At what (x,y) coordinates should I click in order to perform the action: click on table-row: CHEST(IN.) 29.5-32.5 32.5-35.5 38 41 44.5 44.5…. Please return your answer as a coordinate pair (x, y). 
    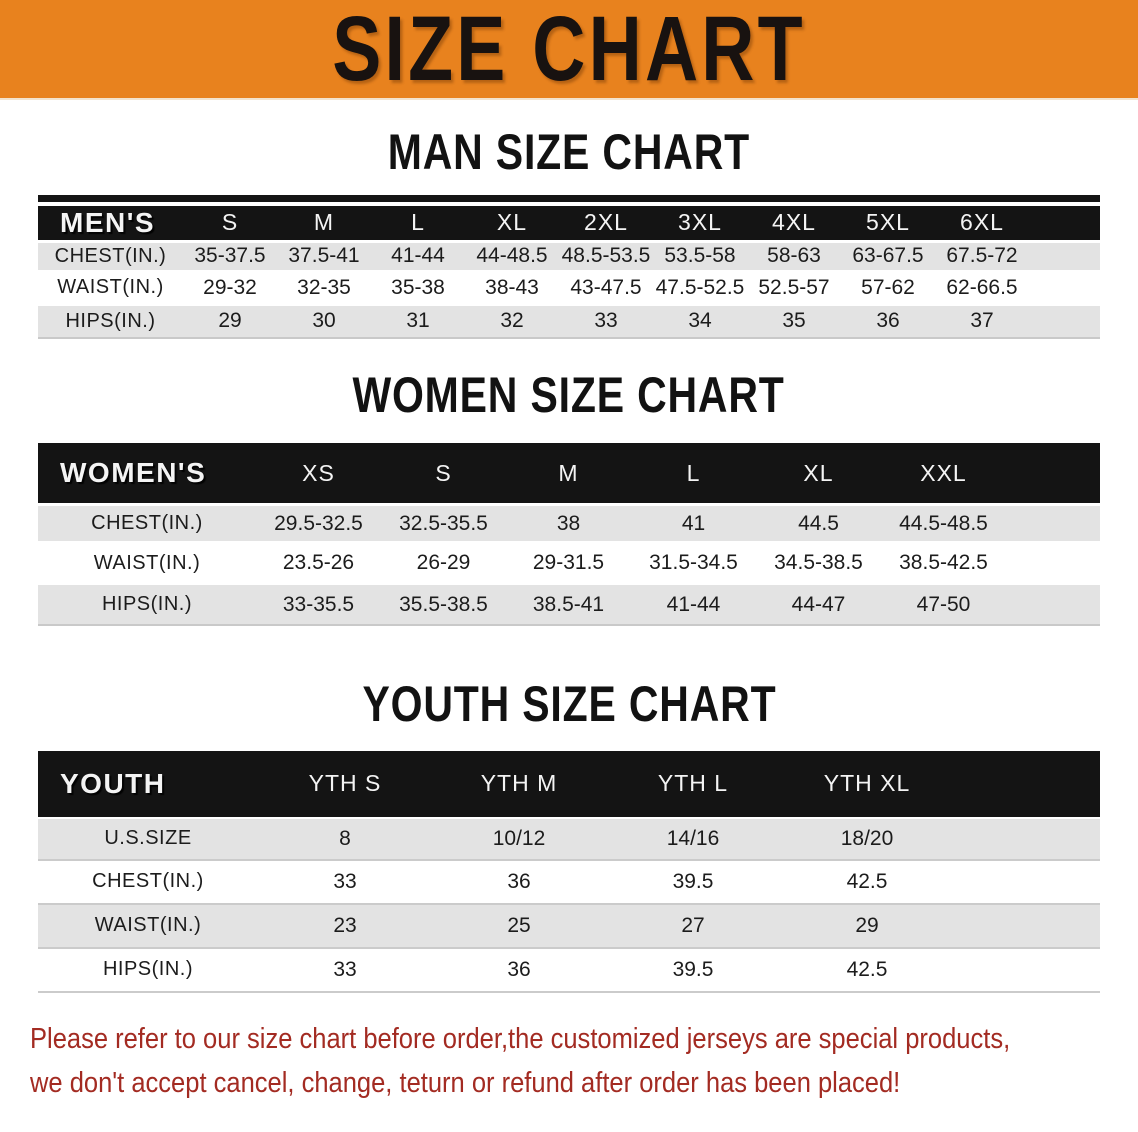
    Looking at the image, I should click on (569, 523).